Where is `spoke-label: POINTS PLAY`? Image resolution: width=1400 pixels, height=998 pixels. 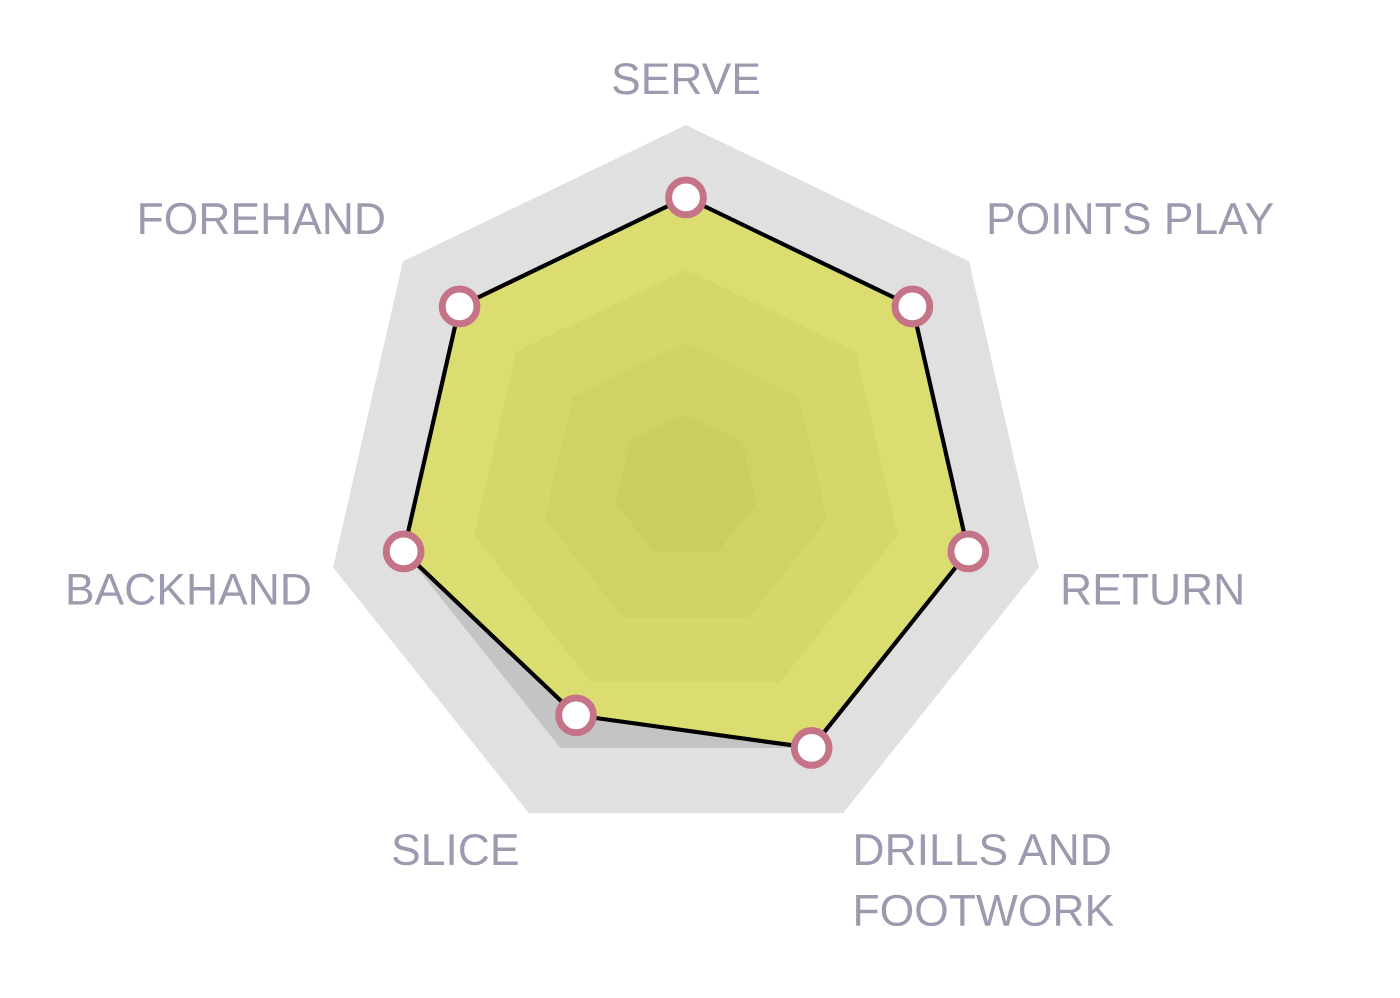 spoke-label: POINTS PLAY is located at coordinates (1131, 218).